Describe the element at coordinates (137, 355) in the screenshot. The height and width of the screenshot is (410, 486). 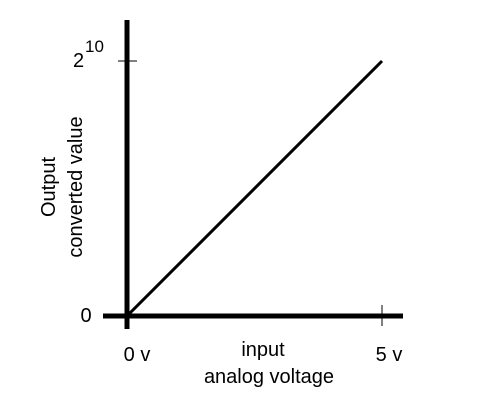
I see `x-tick-label-zero: 0 v` at that location.